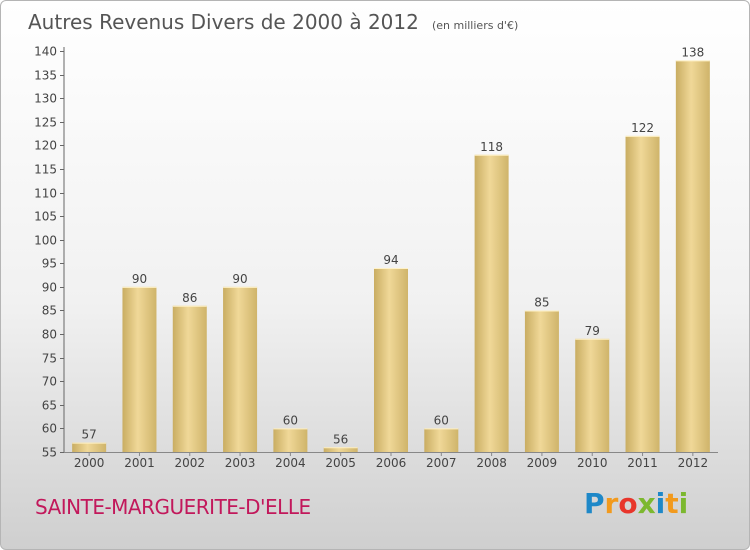 The image size is (750, 550). Describe the element at coordinates (642, 463) in the screenshot. I see `x-tick-label: 2011` at that location.